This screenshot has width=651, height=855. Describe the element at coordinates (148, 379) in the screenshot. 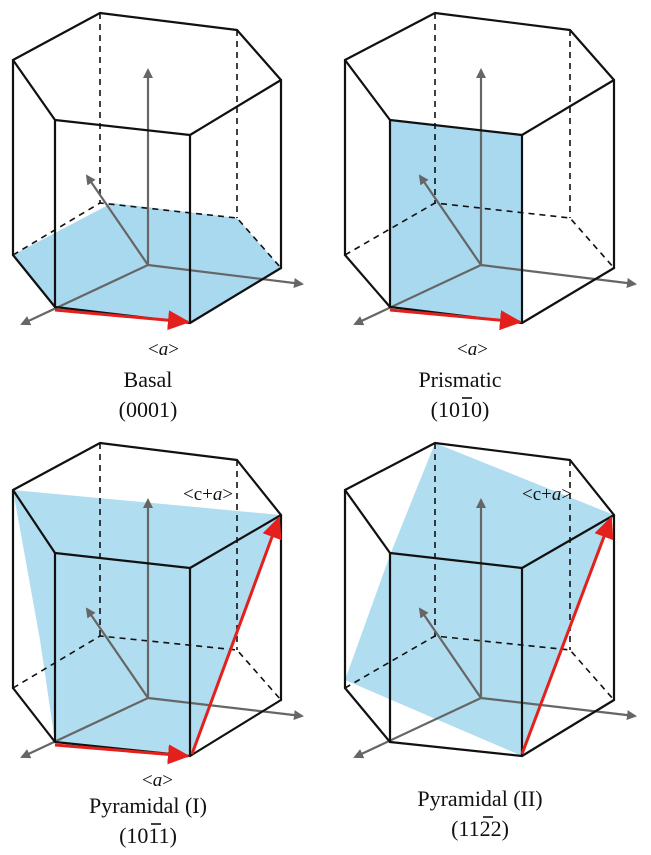

I see `plane-name: Basal` at that location.